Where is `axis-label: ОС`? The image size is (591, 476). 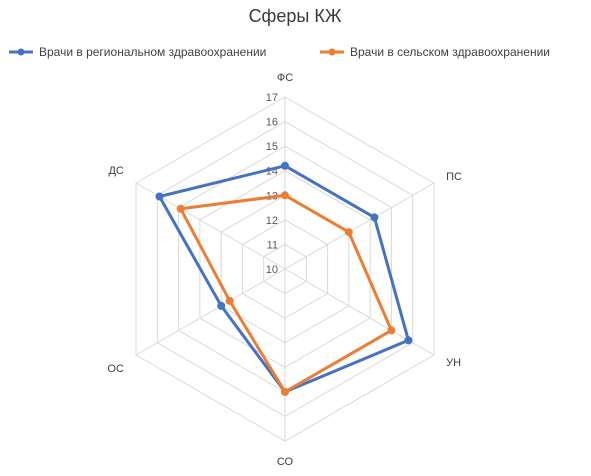
axis-label: ОС is located at coordinates (115, 369).